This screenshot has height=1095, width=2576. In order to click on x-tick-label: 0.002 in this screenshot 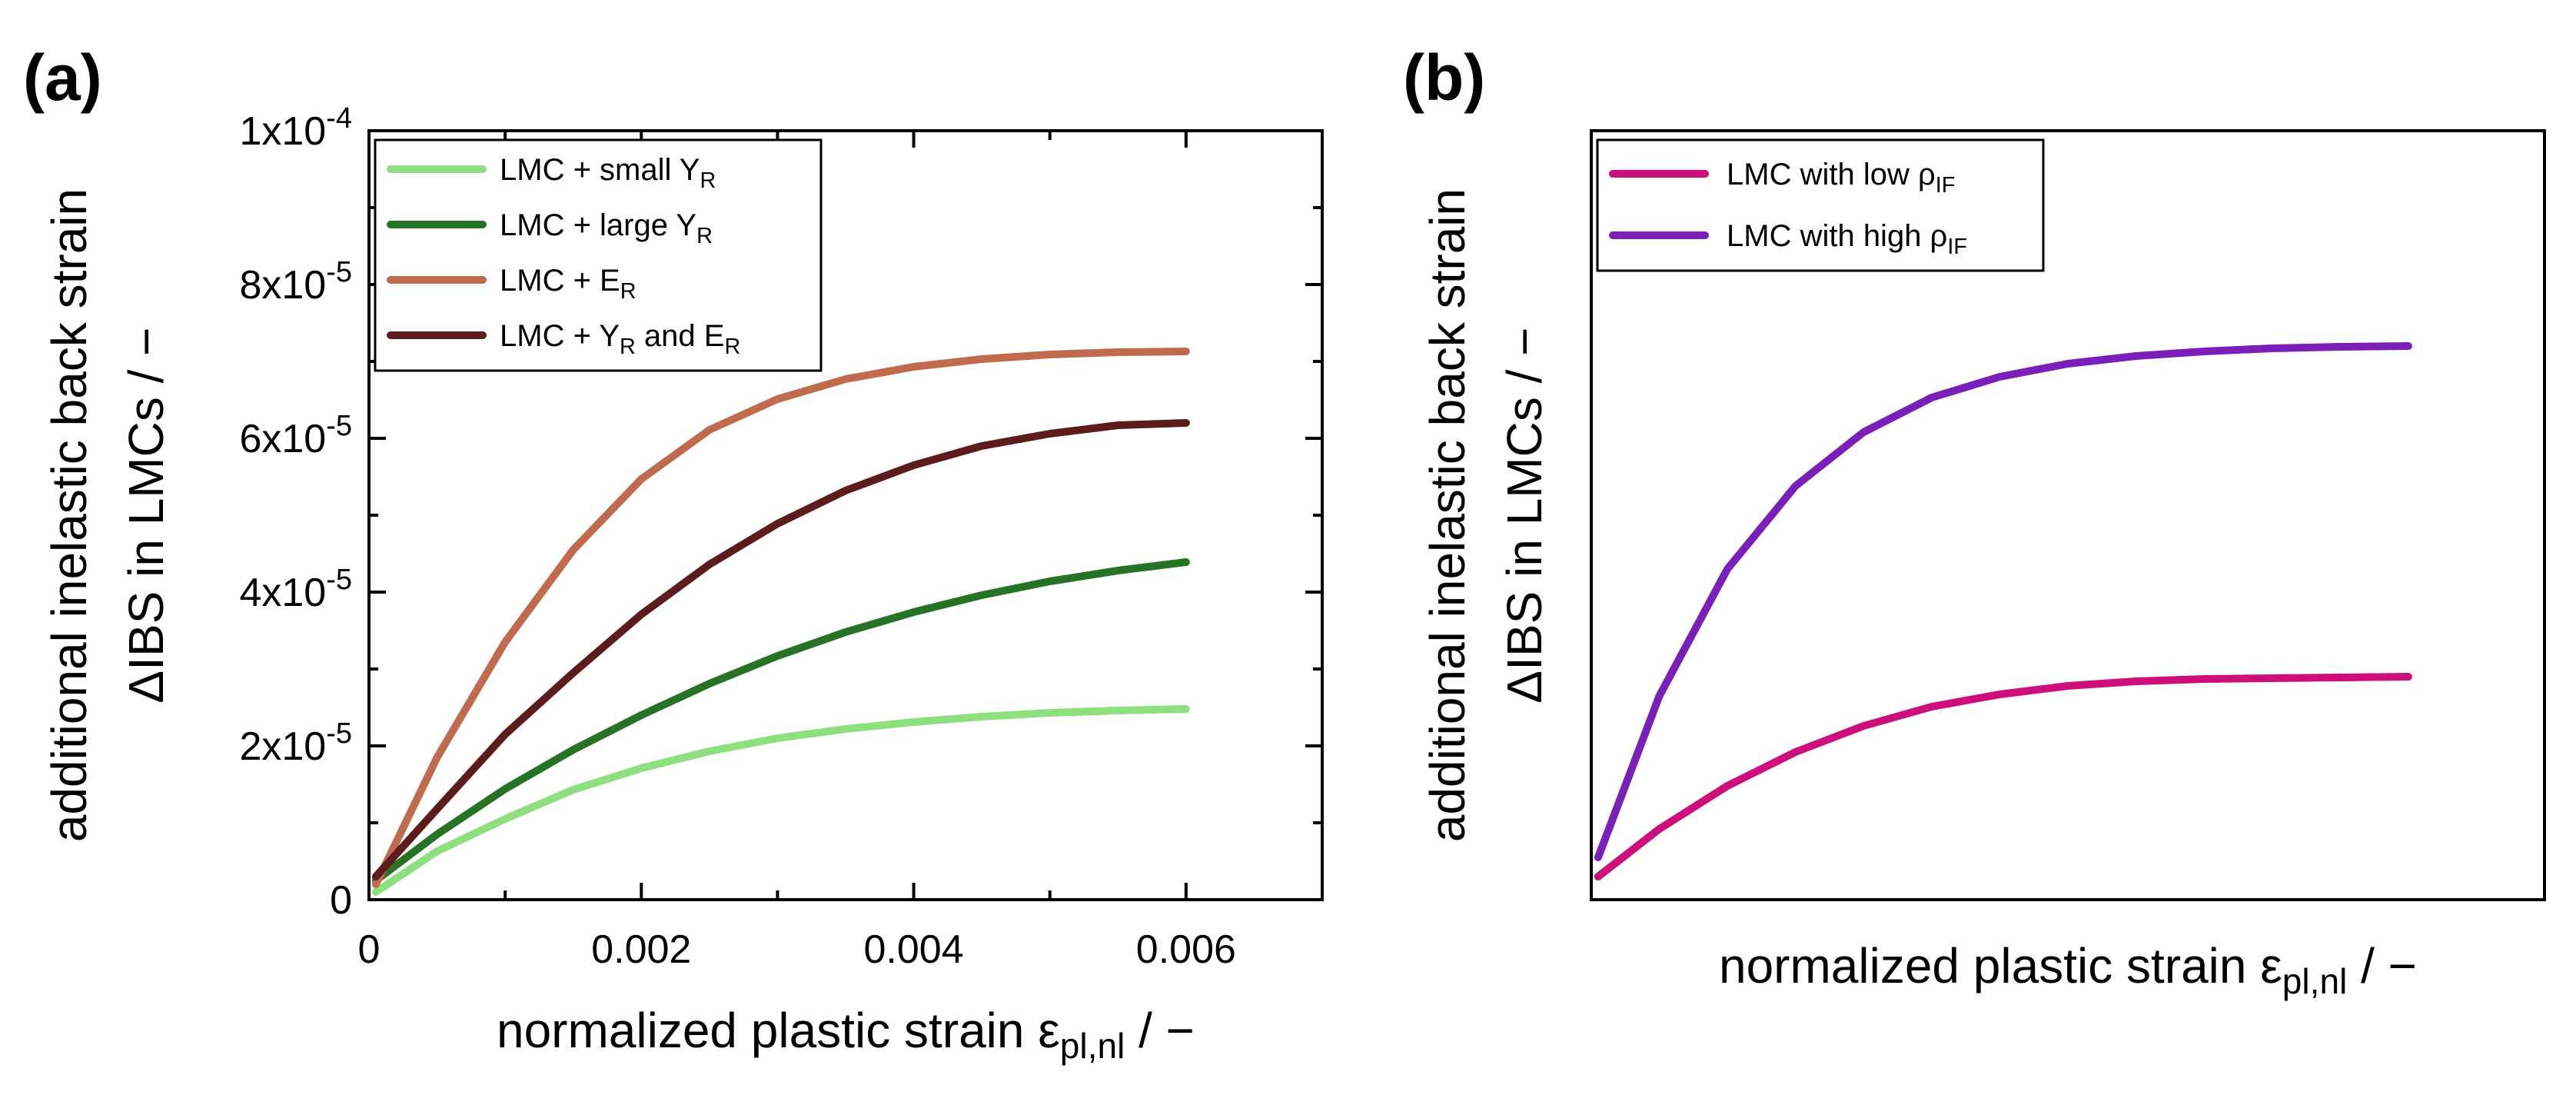, I will do `click(641, 949)`.